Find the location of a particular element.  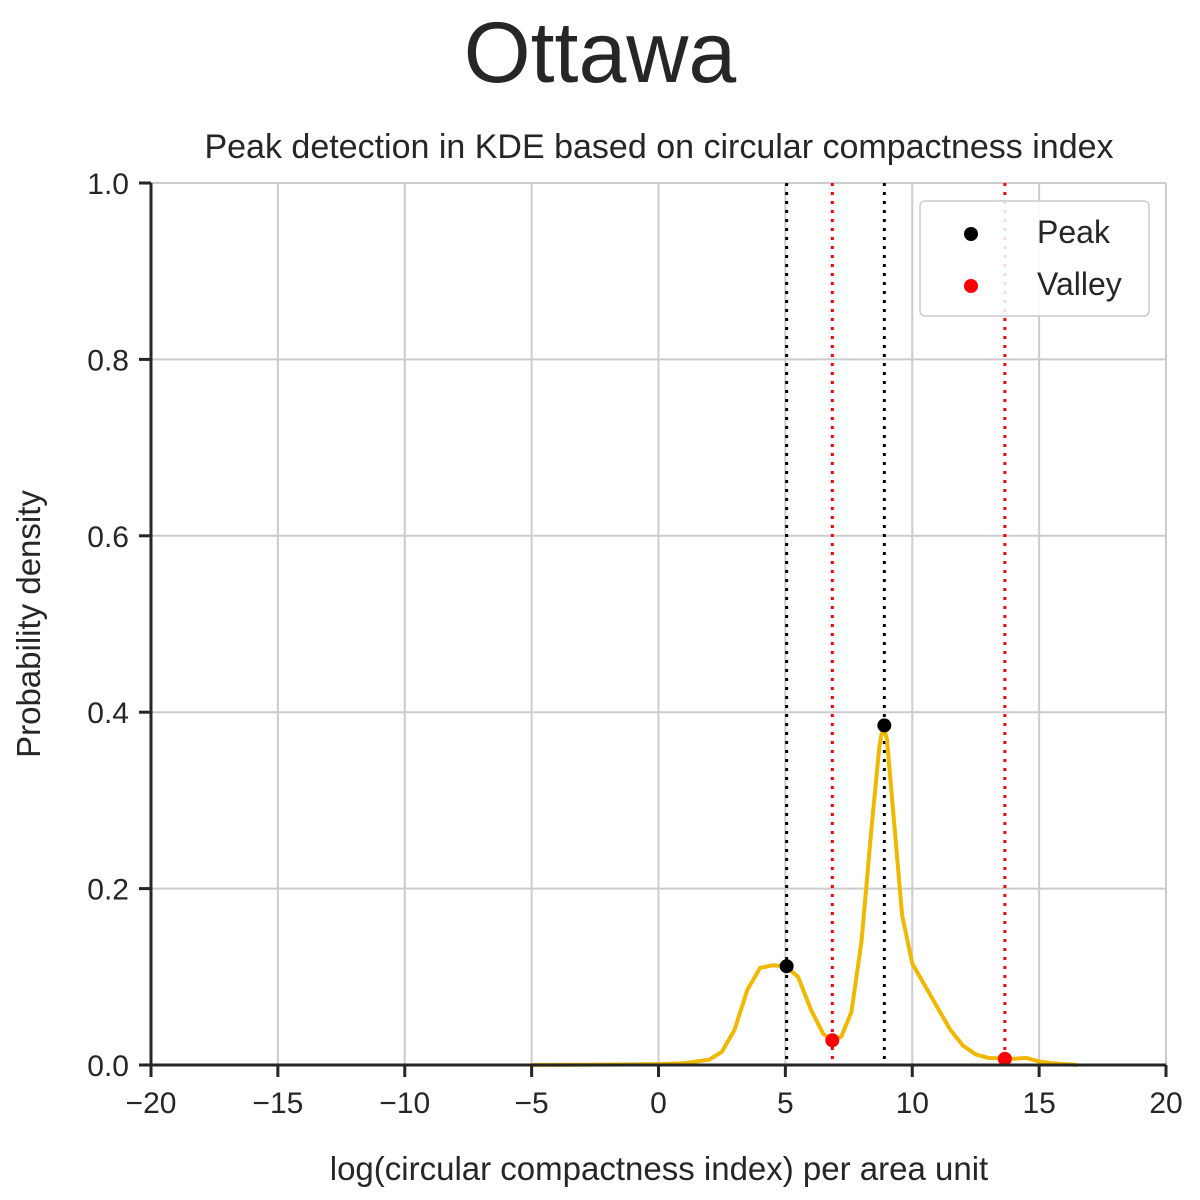

kde-curve-group is located at coordinates (804, 895).